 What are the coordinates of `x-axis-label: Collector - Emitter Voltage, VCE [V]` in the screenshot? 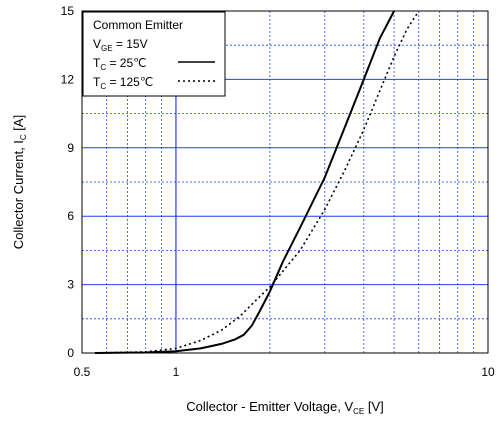 It's located at (285, 407).